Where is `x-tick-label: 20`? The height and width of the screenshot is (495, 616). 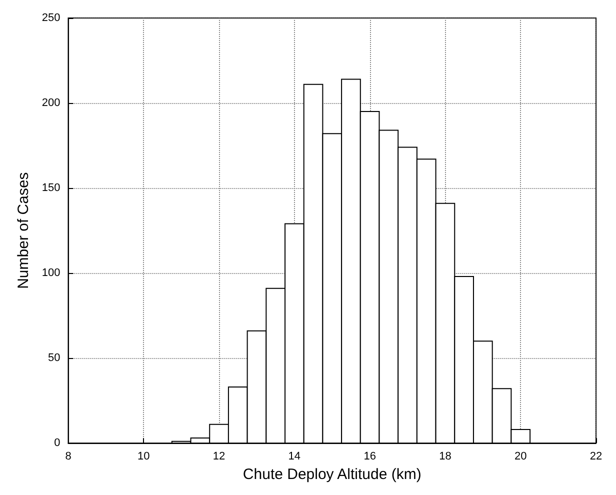 x-tick-label: 20 is located at coordinates (520, 456).